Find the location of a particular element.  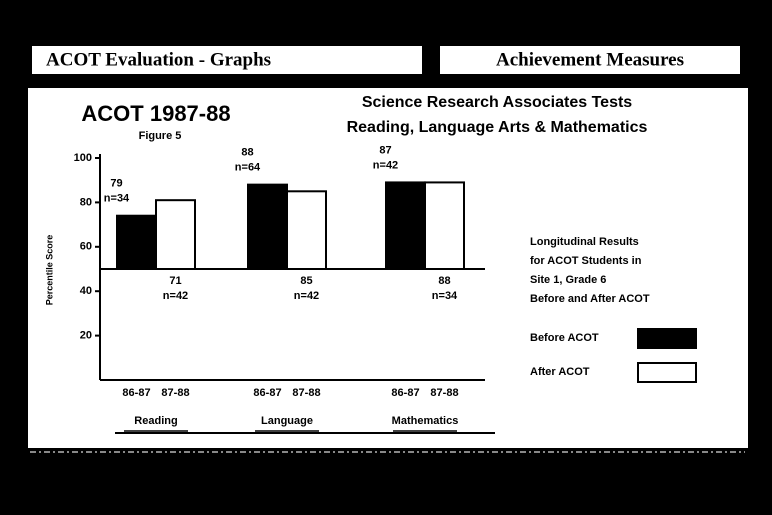

heading-line: Reading, Language Arts & Mathematics is located at coordinates (497, 127).